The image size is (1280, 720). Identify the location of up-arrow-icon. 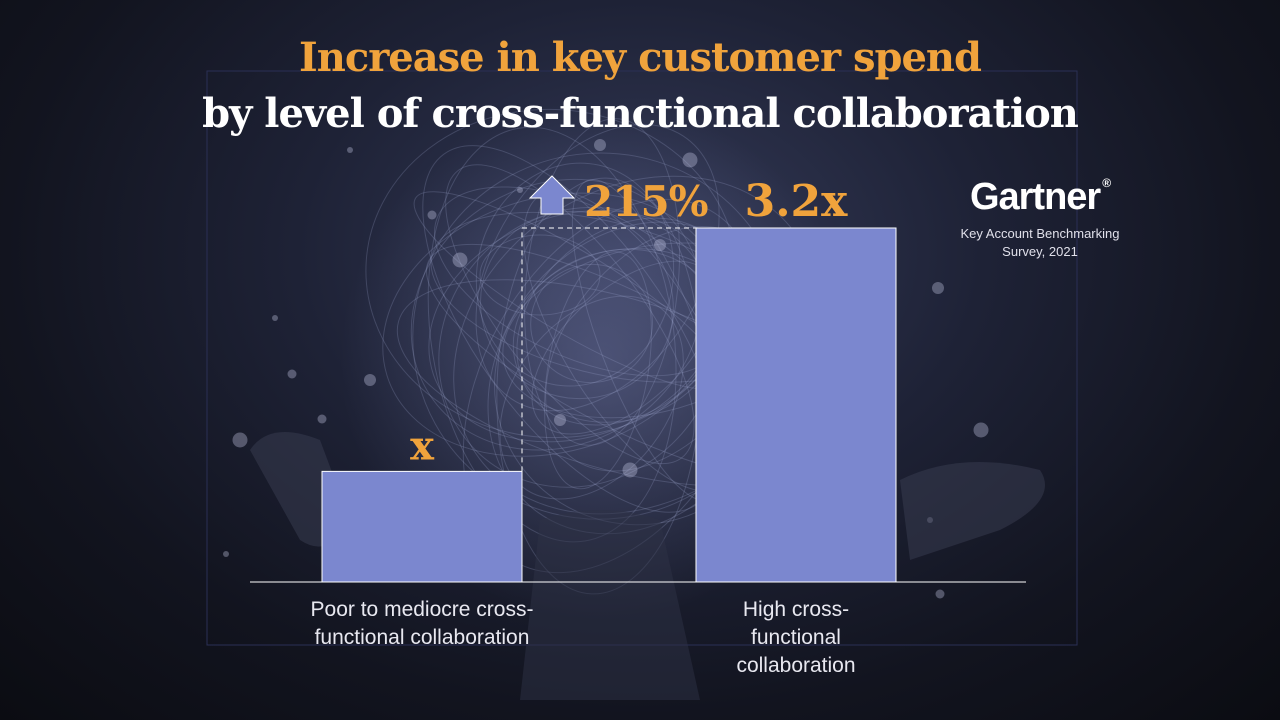
(552, 195).